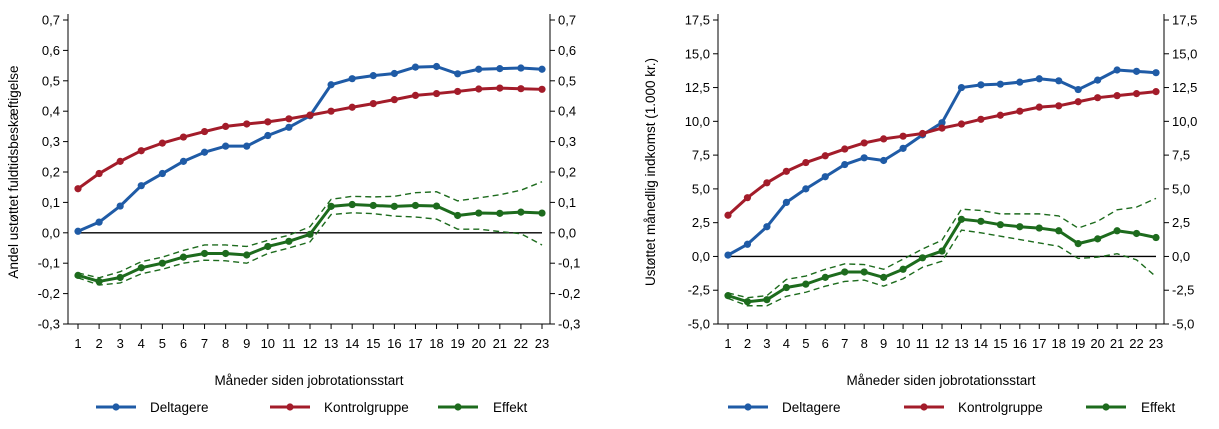 Image resolution: width=1219 pixels, height=429 pixels. Describe the element at coordinates (183, 343) in the screenshot. I see `x-tick-label: 6` at that location.